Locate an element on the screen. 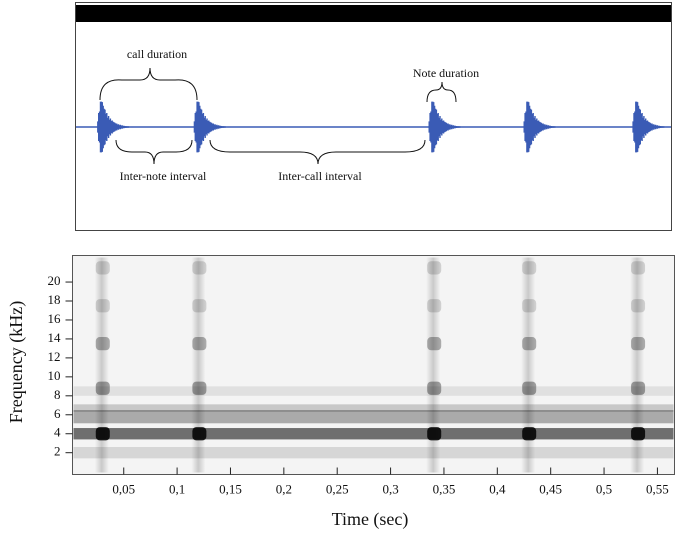 Image resolution: width=678 pixels, height=540 pixels. x-tick-label: 0,5 is located at coordinates (604, 488).